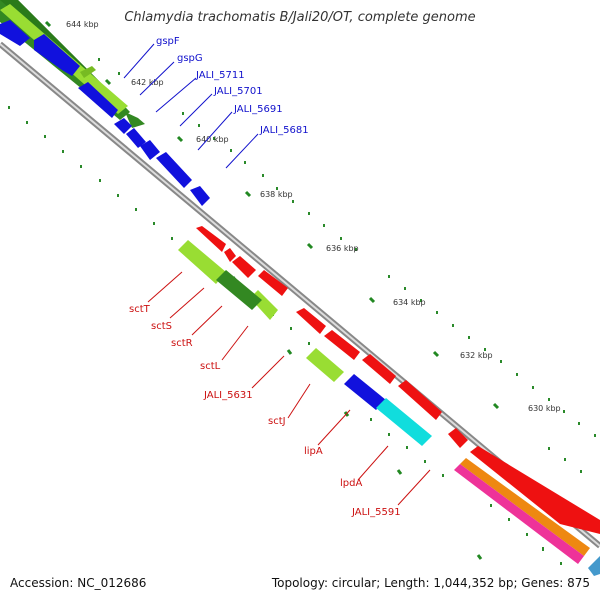  What do you see at coordinates (476, 355) in the screenshot?
I see `ruler-label-632: 632 kbp` at bounding box center [476, 355].